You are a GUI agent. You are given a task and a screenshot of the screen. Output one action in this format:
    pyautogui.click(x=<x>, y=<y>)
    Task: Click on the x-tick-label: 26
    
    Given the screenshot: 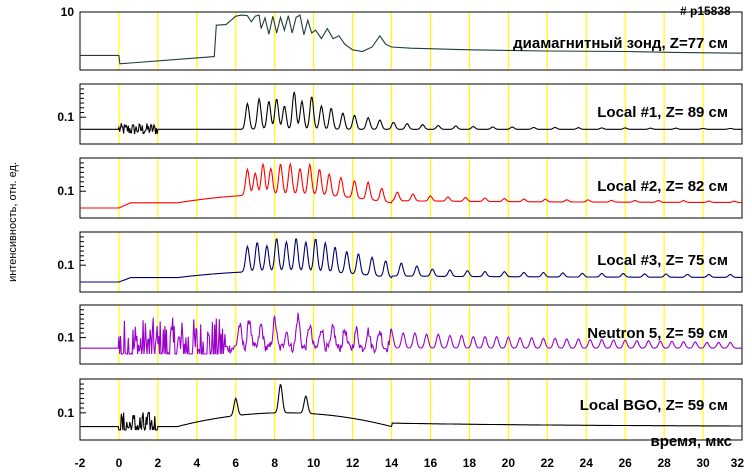 What is the action you would take?
    pyautogui.click(x=625, y=463)
    